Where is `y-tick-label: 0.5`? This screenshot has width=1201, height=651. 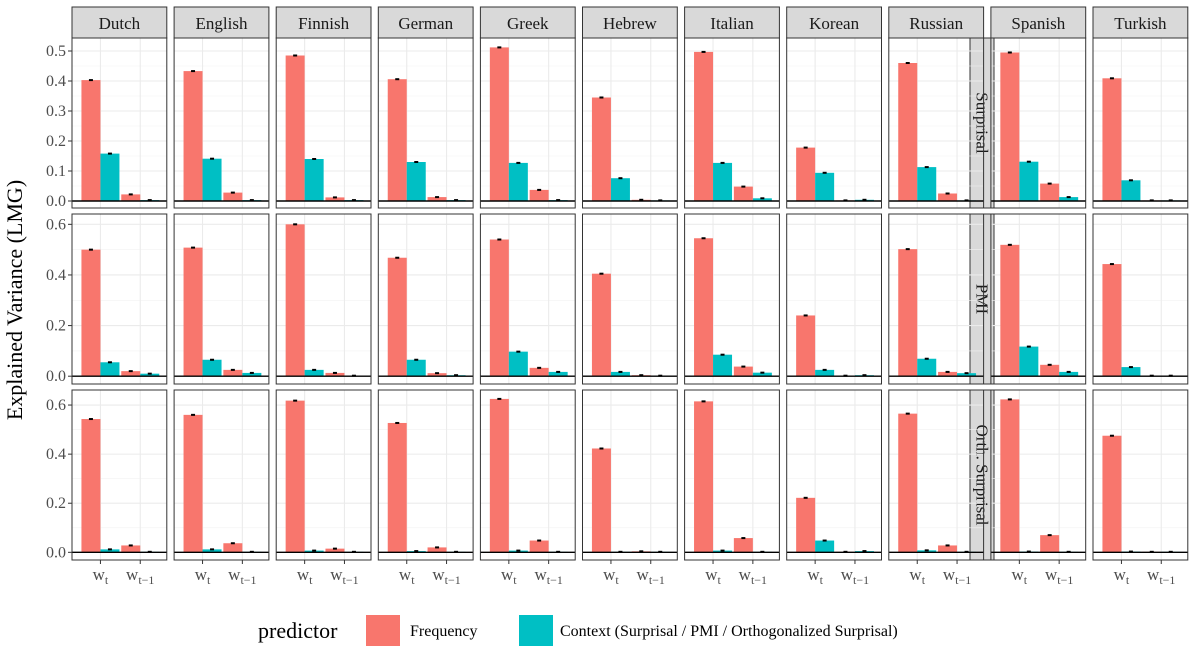 y-tick-label: 0.5 is located at coordinates (56, 51).